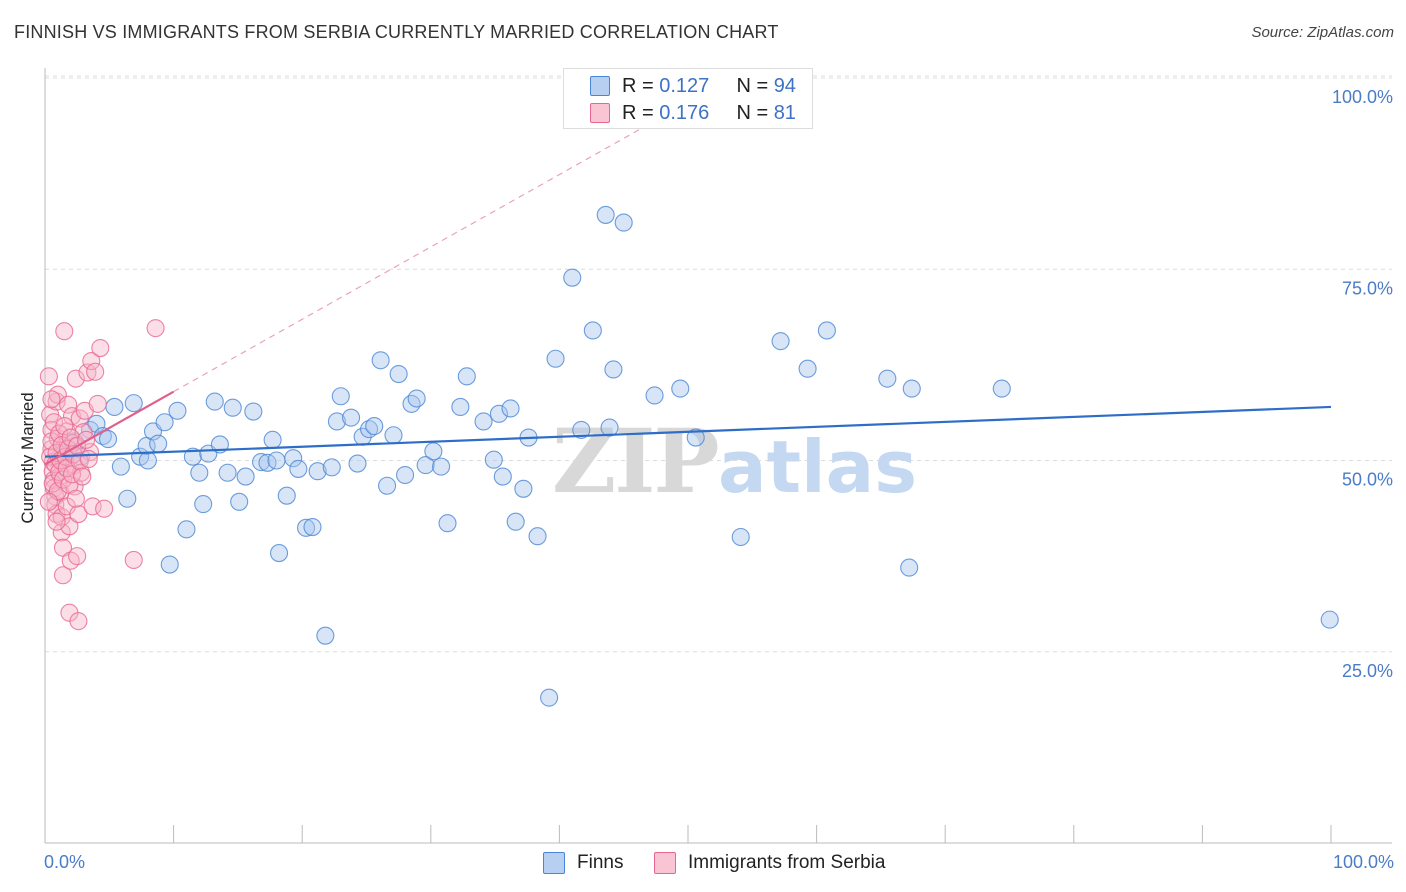 The height and width of the screenshot is (892, 1406). I want to click on series-serbia, so click(102, 475).